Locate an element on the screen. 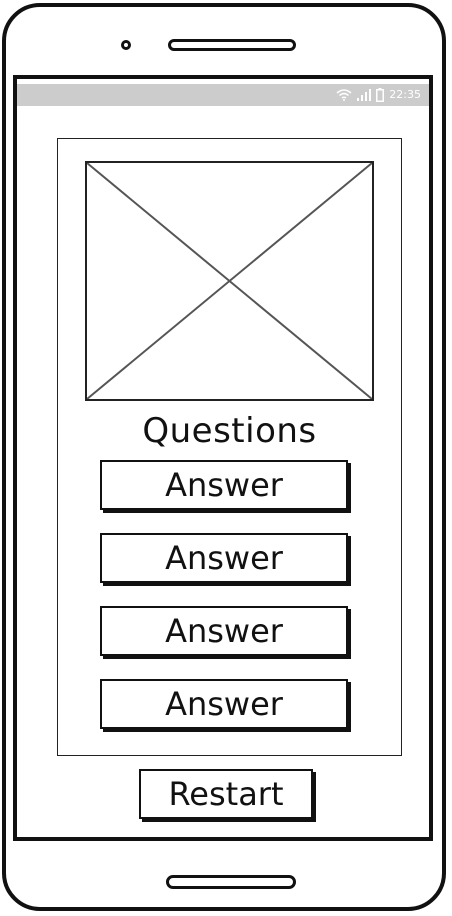  answer-button-4: Answer is located at coordinates (224, 704).